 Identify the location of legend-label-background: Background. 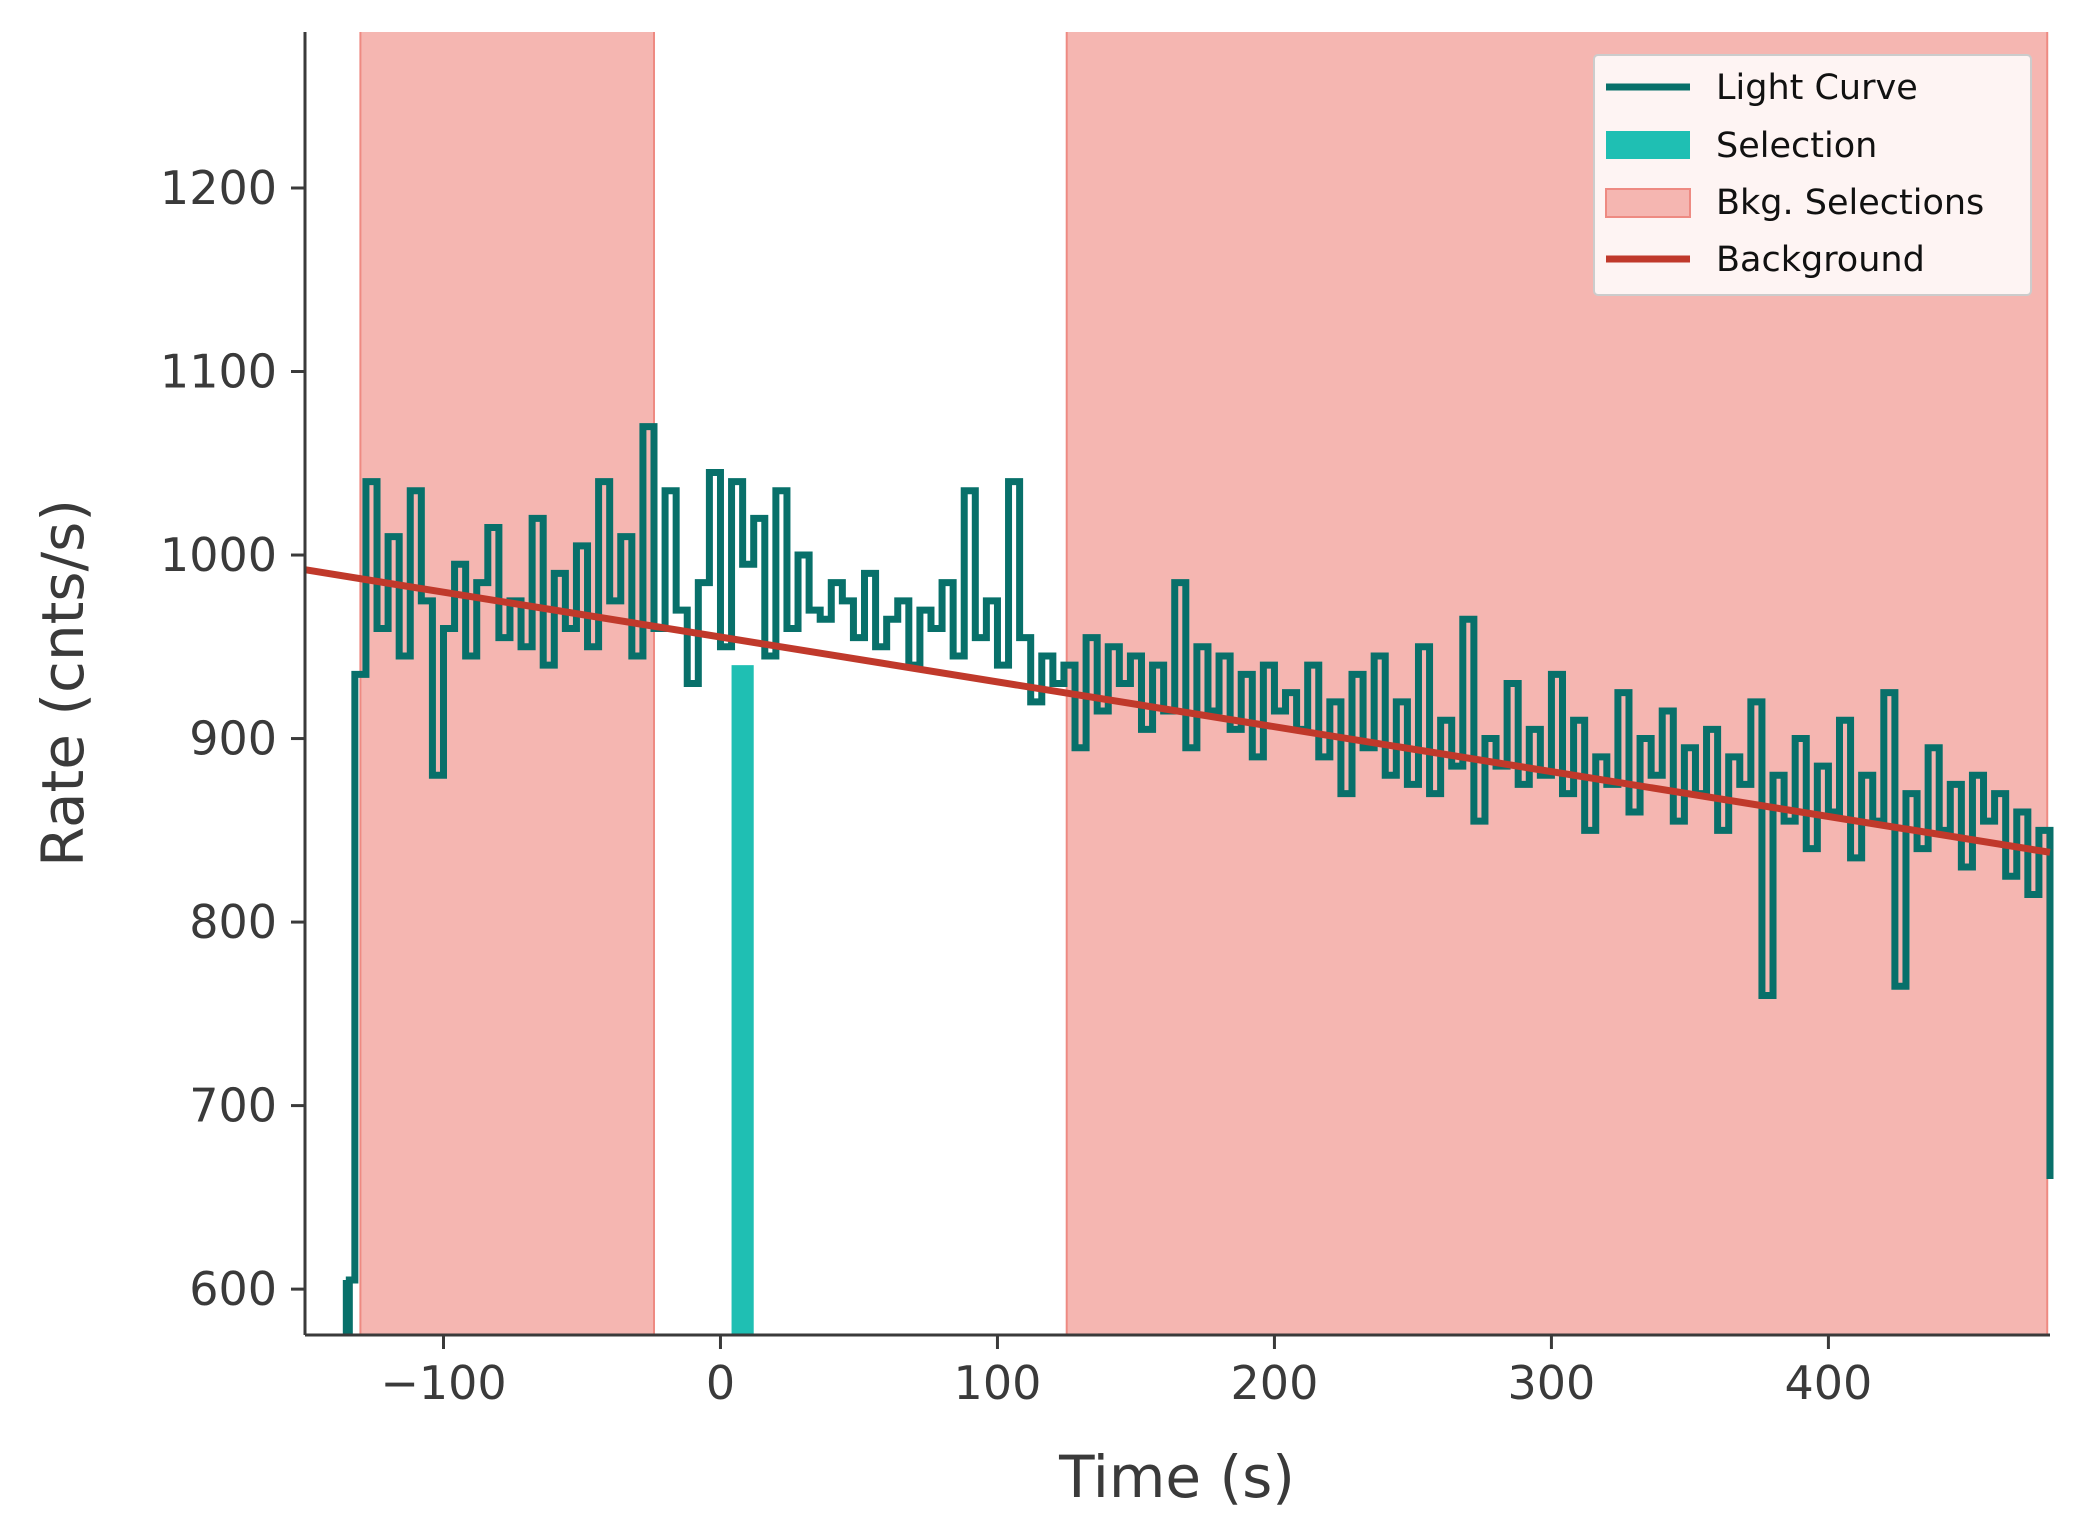
(1820, 260).